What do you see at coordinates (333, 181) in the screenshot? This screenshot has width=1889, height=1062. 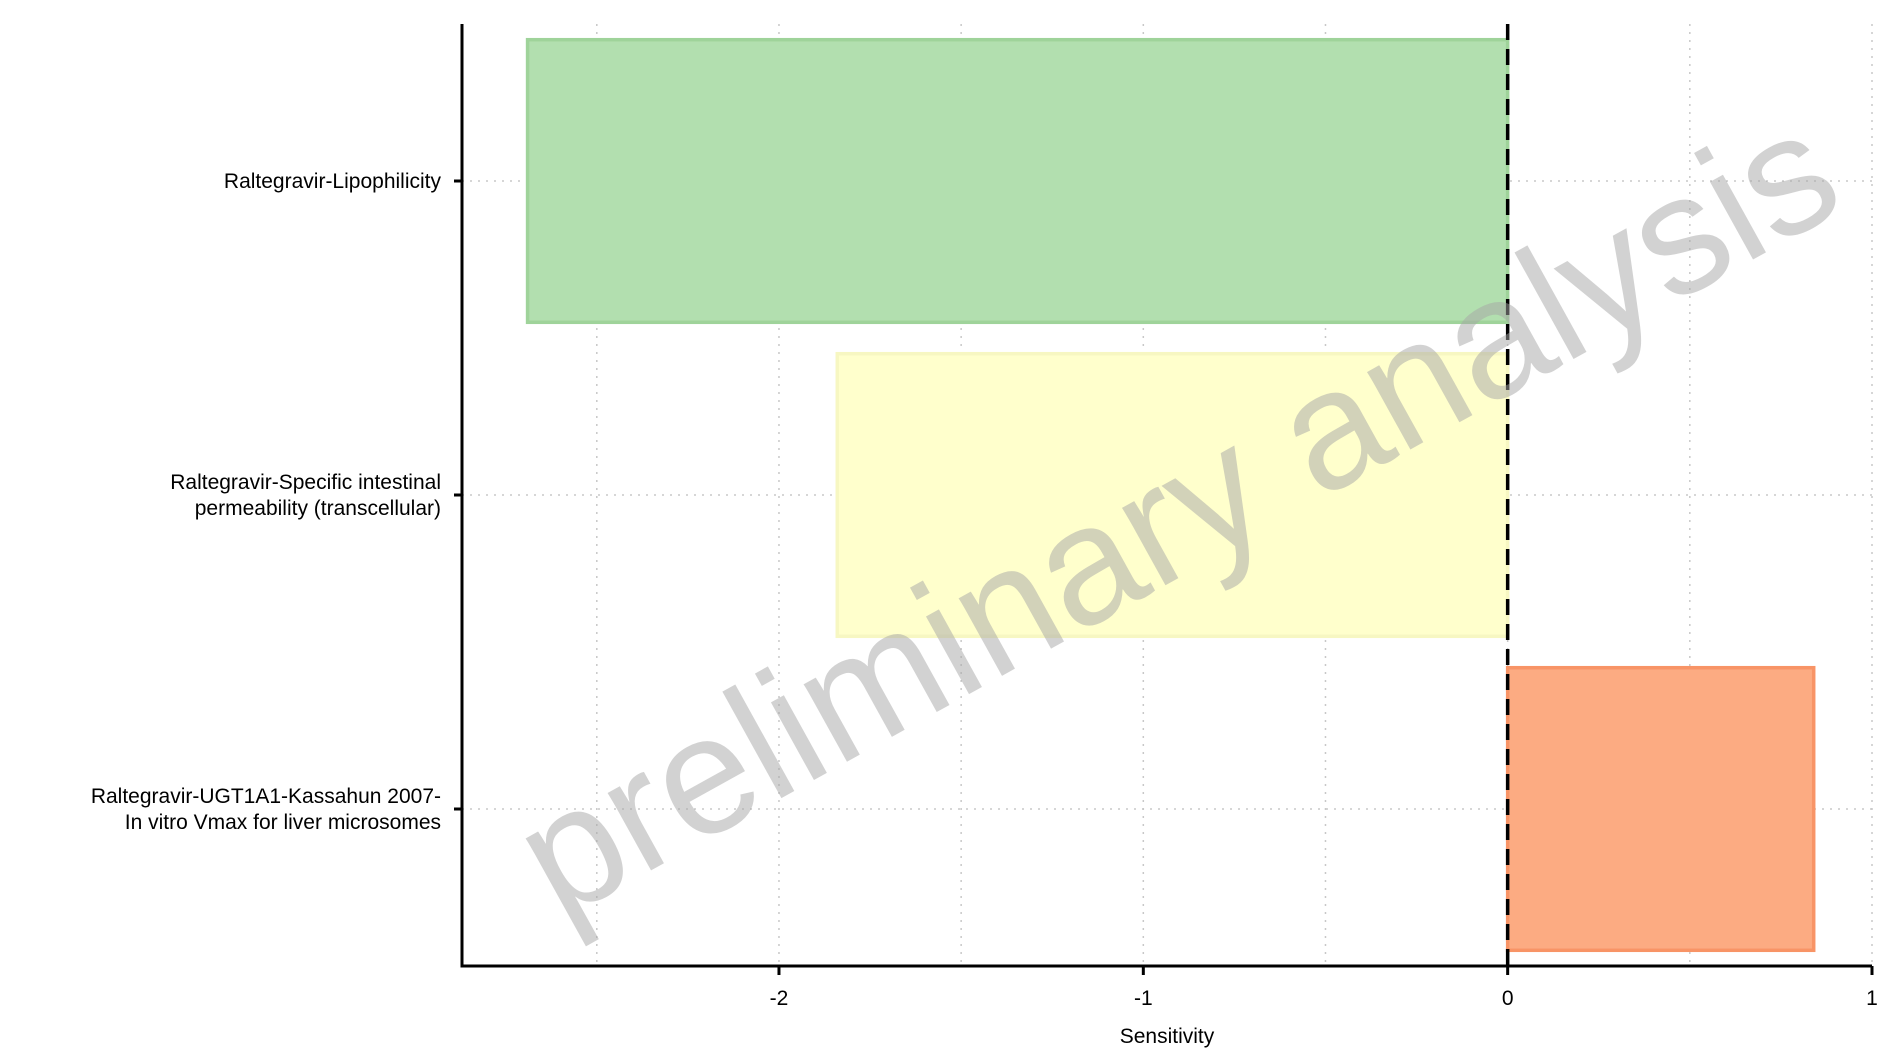 I see `y-tick-label: Raltegravir-Lipophilicity` at bounding box center [333, 181].